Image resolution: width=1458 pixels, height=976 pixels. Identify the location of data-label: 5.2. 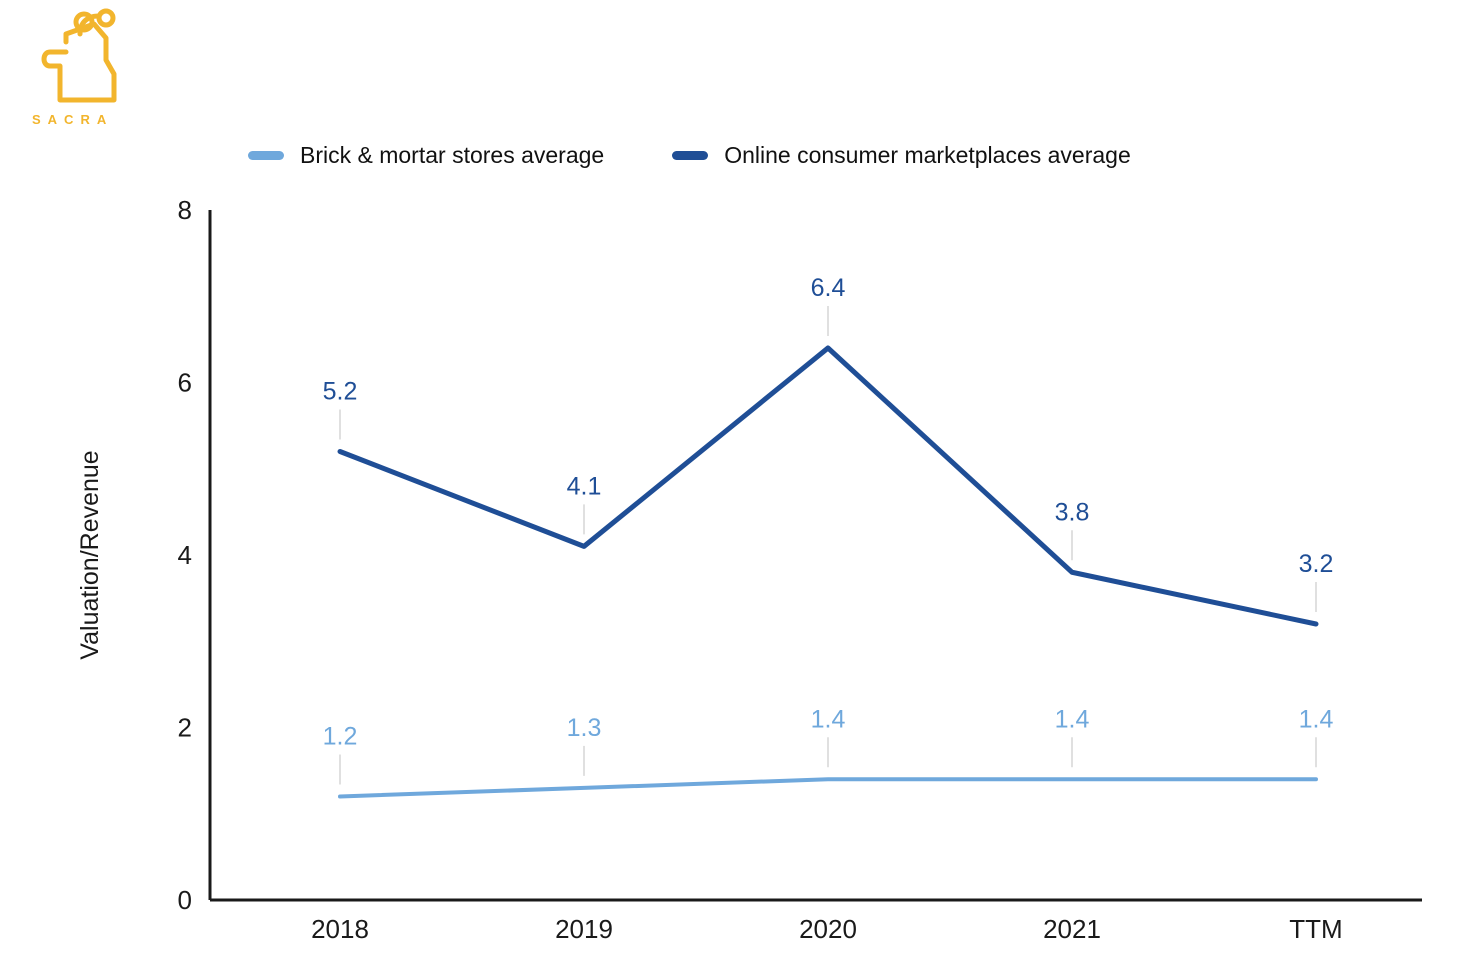
(340, 392).